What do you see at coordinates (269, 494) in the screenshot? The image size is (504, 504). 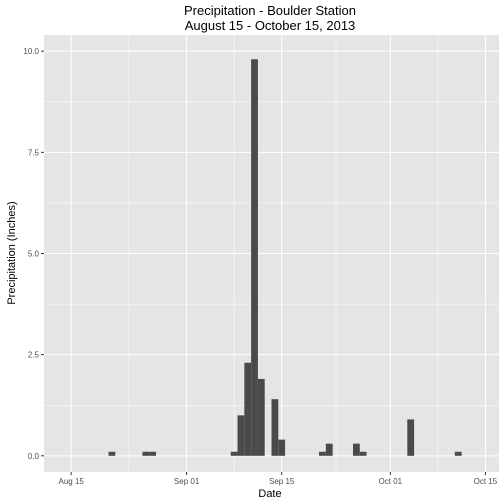 I see `x-axis-label: Date` at bounding box center [269, 494].